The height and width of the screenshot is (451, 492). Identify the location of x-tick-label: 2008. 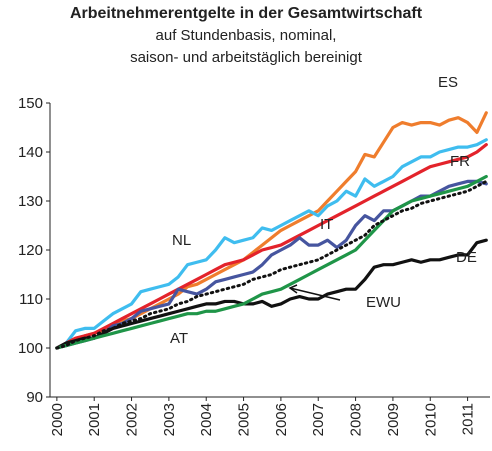
(356, 419).